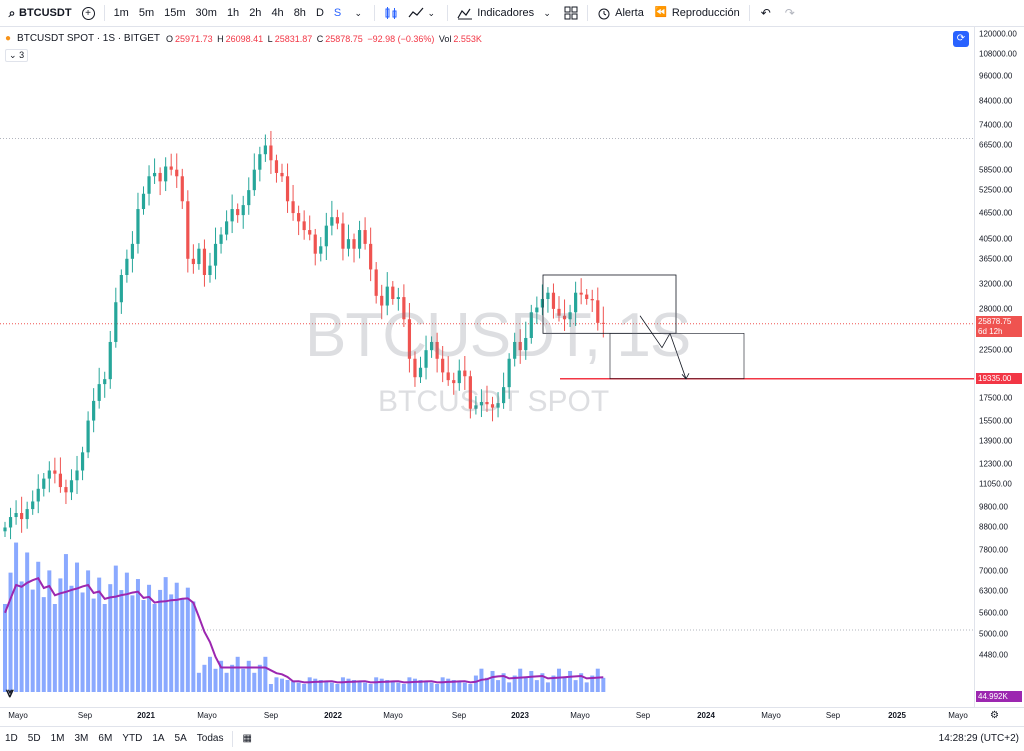  Describe the element at coordinates (697, 13) in the screenshot. I see `replay-button: ⏪ Reproducción` at that location.